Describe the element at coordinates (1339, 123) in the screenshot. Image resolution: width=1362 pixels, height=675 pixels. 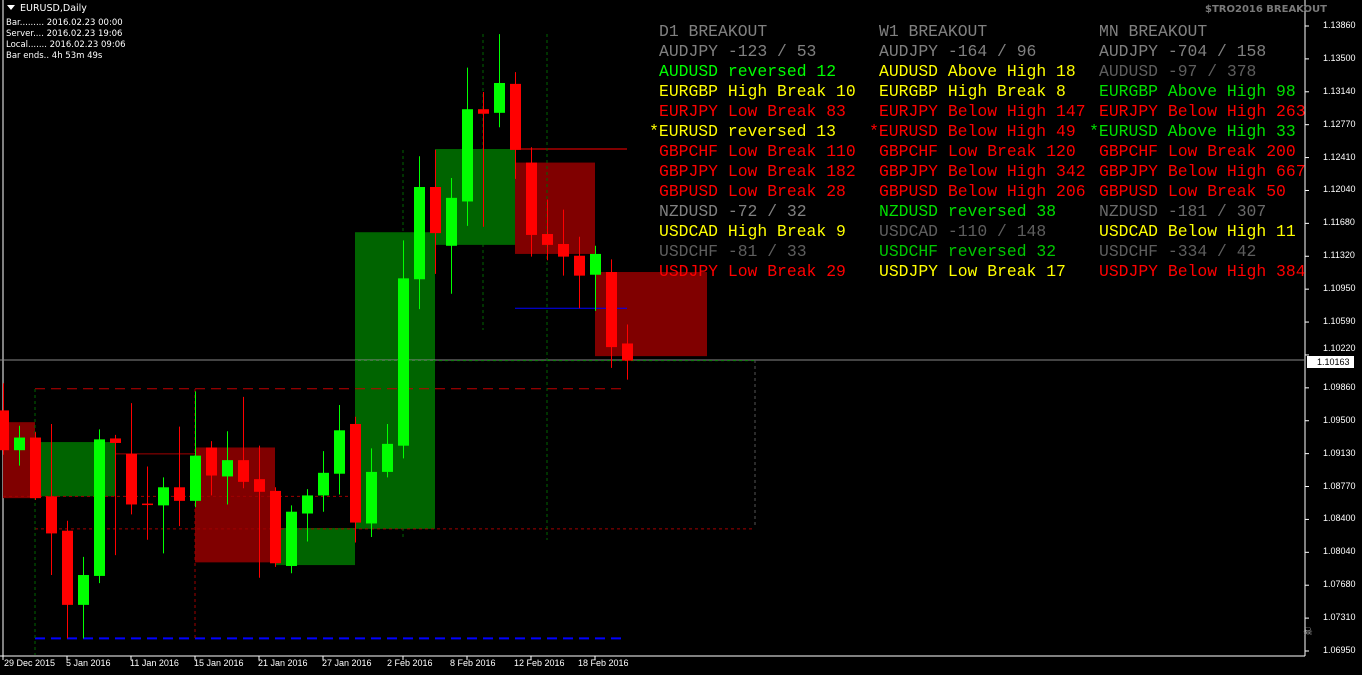
I see `price-tick-label: 1.12770` at that location.